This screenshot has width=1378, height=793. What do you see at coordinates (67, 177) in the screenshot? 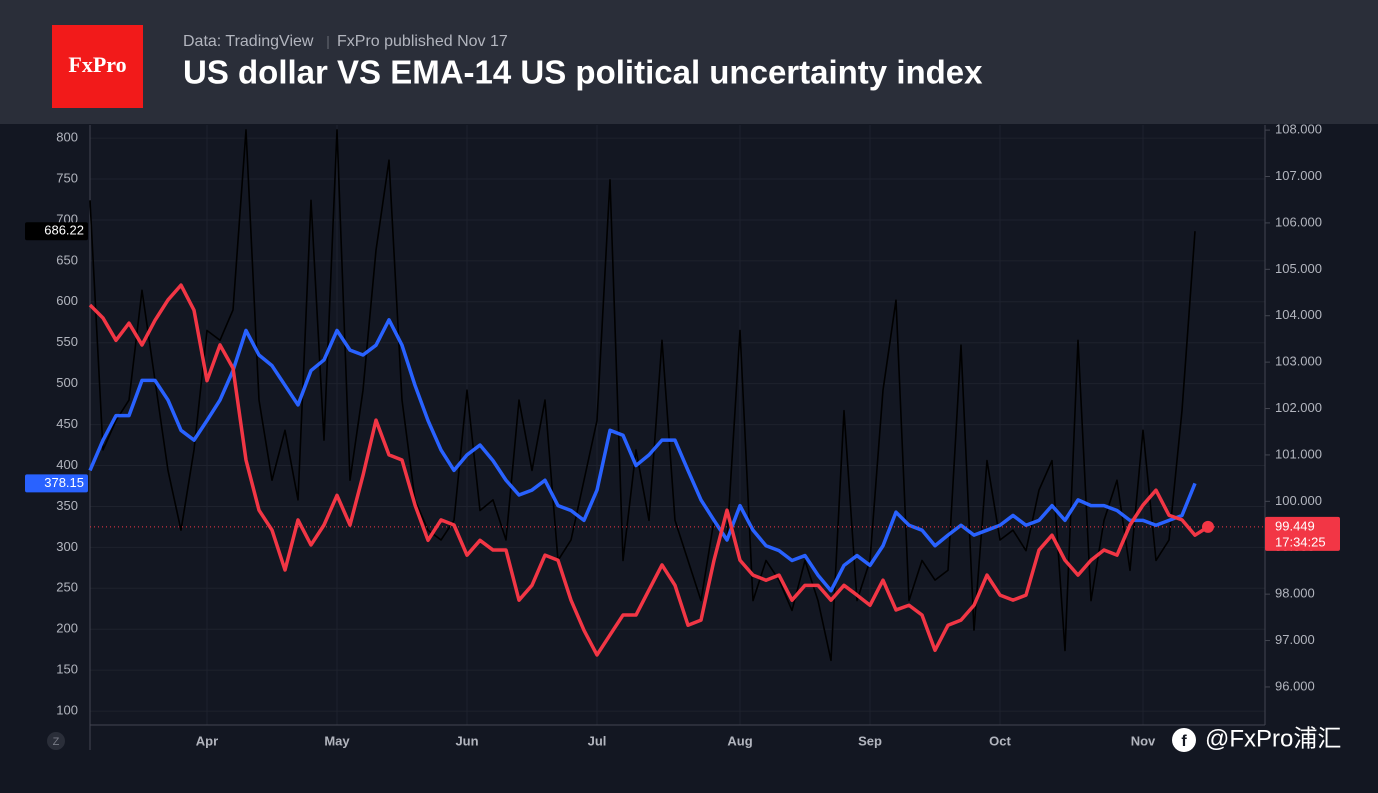
I see `y-tick-label: 750` at bounding box center [67, 177].